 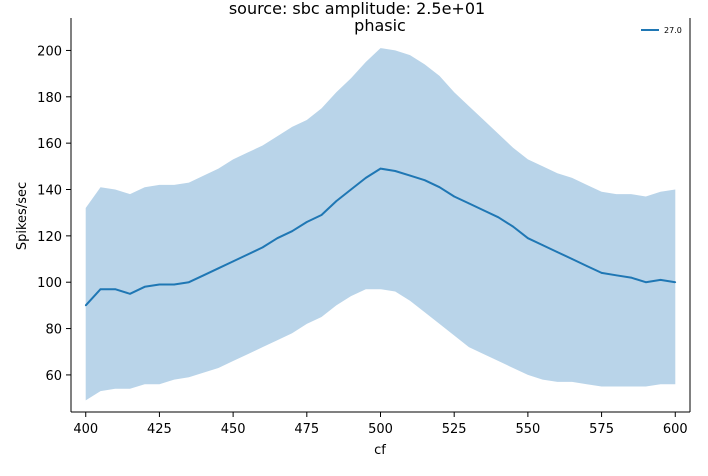 What do you see at coordinates (49, 51) in the screenshot?
I see `y-tick-label: 200` at bounding box center [49, 51].